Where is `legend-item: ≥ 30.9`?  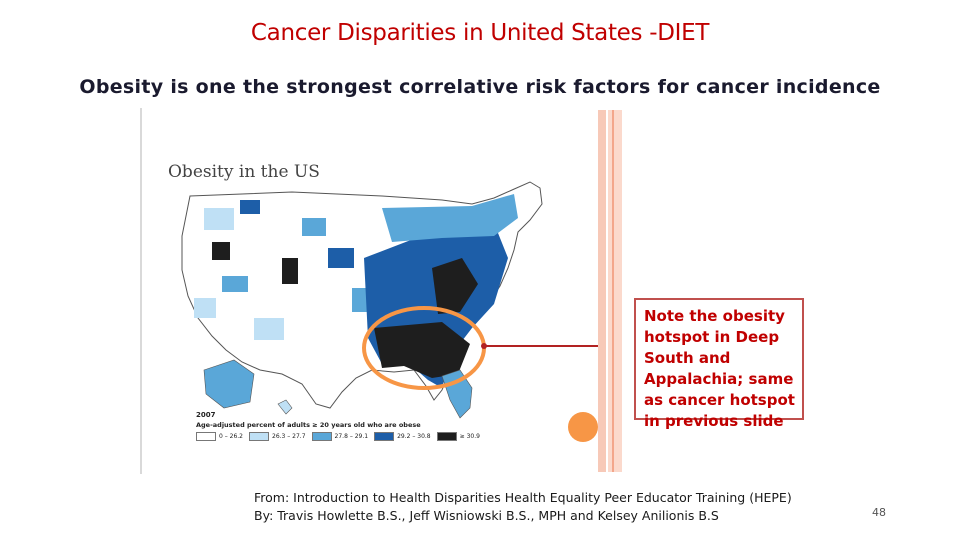
legend-item: ≥ 30.9 is located at coordinates (458, 436).